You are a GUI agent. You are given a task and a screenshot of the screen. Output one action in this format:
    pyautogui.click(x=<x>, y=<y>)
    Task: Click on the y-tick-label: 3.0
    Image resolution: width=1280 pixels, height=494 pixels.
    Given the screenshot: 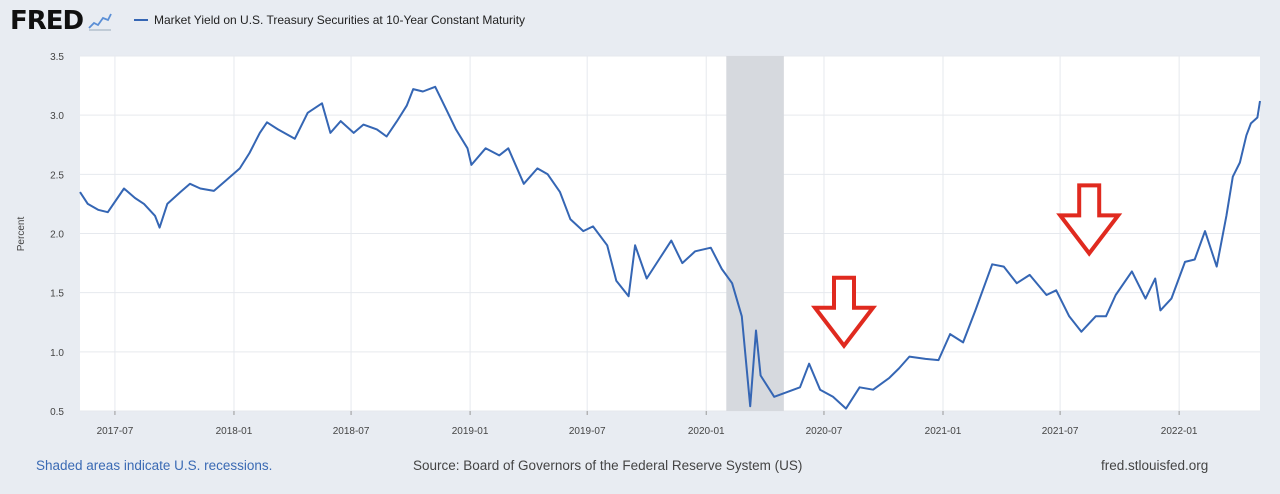 What is the action you would take?
    pyautogui.click(x=57, y=116)
    